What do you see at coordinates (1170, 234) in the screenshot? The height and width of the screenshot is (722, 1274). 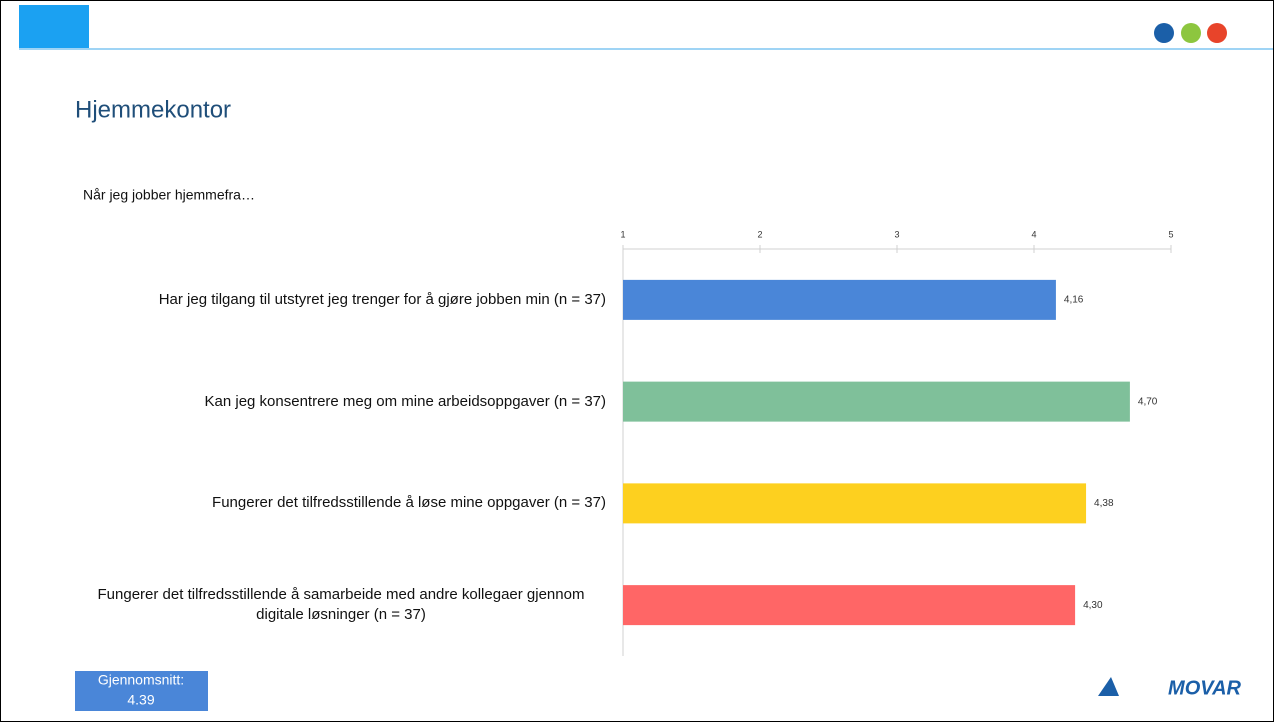 I see `x-tick-label: 5` at bounding box center [1170, 234].